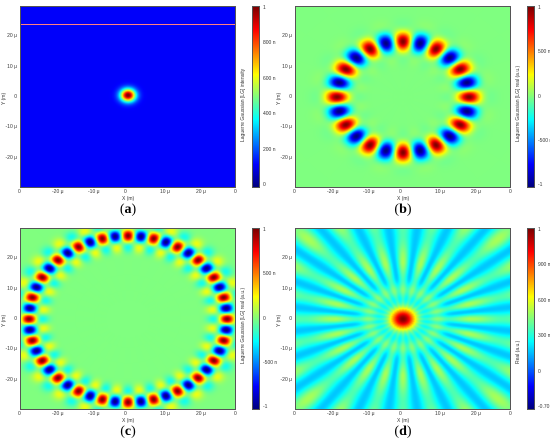  What do you see at coordinates (269, 43) in the screenshot?
I see `colorbar-tick-label: 800 n` at bounding box center [269, 43].